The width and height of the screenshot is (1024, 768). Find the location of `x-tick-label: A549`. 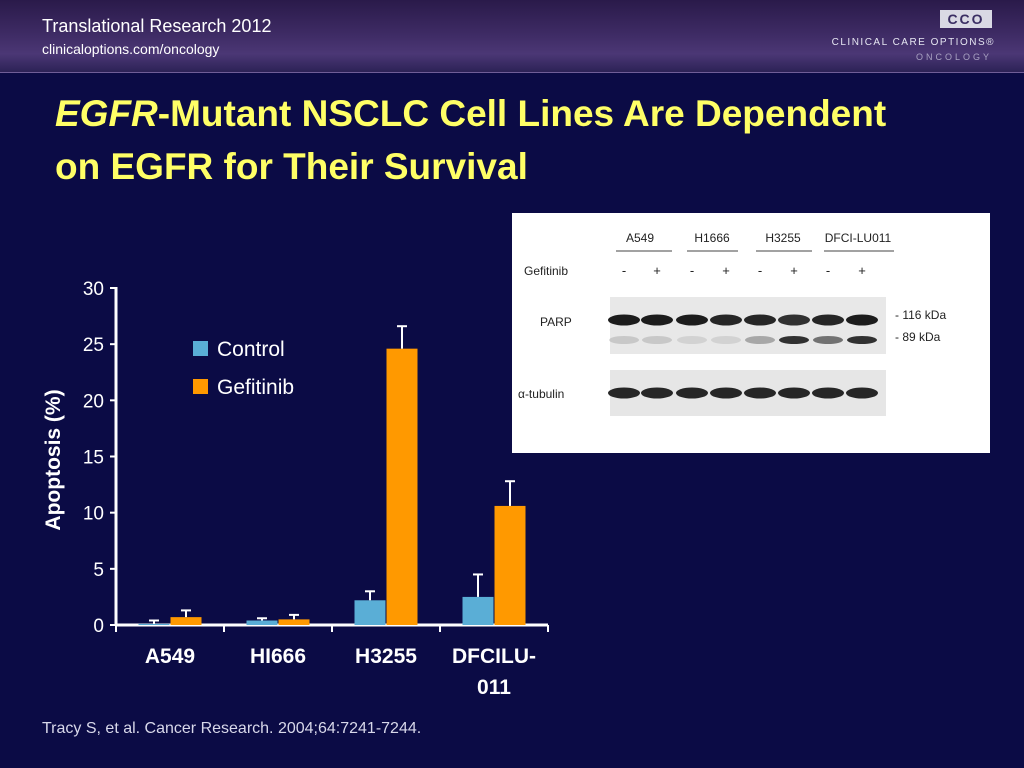

x-tick-label: A549 is located at coordinates (170, 656).